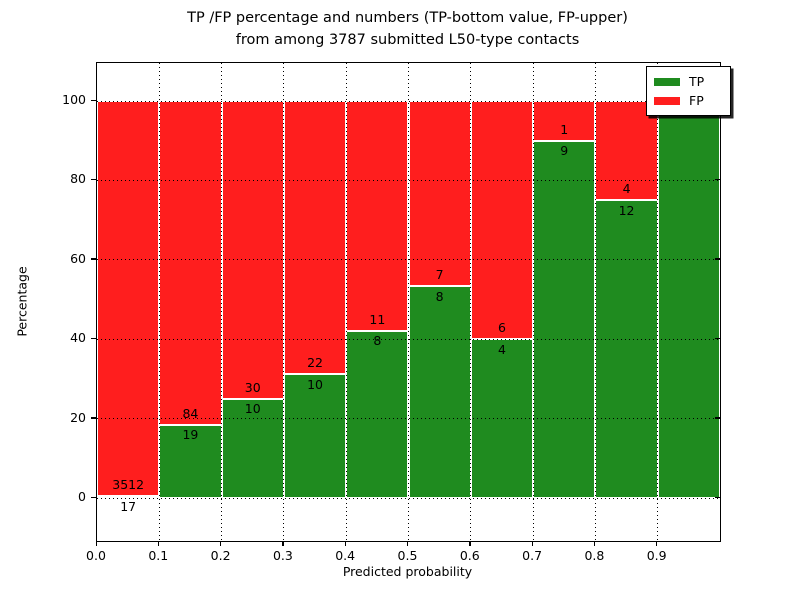  I want to click on y-tick-label: 80, so click(78, 179).